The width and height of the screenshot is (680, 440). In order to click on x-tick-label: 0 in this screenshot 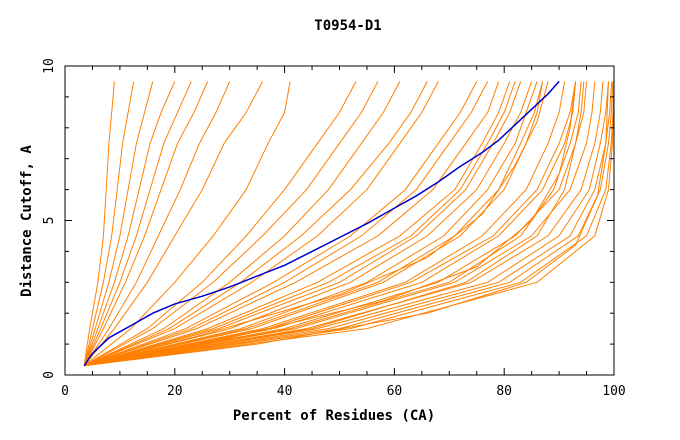, I will do `click(65, 391)`.